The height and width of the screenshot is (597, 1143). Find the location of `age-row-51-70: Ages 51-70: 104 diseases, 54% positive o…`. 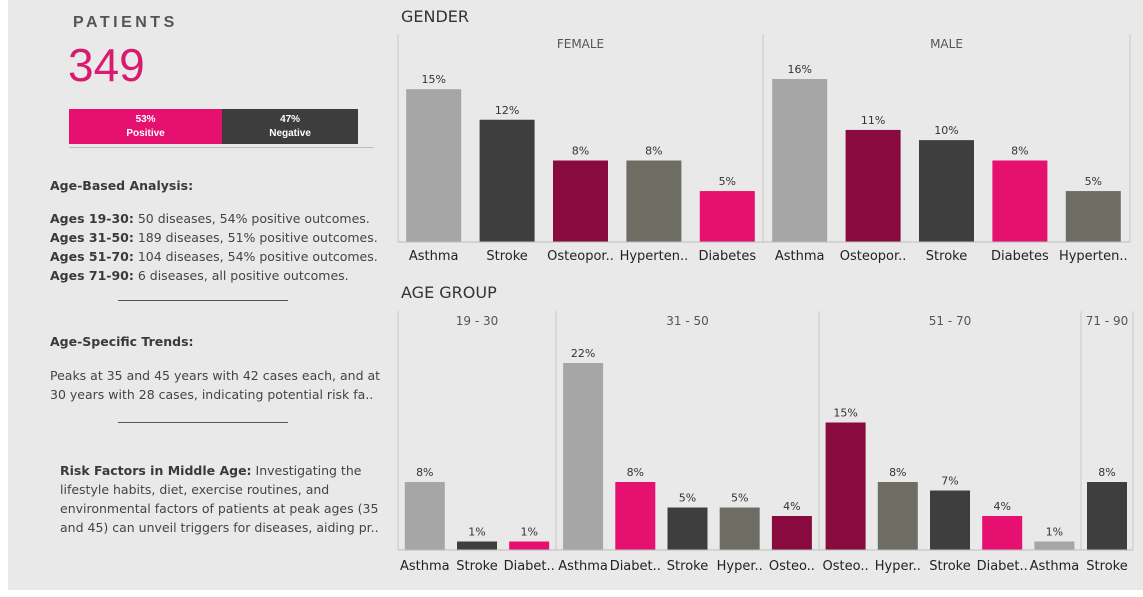

age-row-51-70: Ages 51-70: 104 diseases, 54% positive o… is located at coordinates (214, 256).